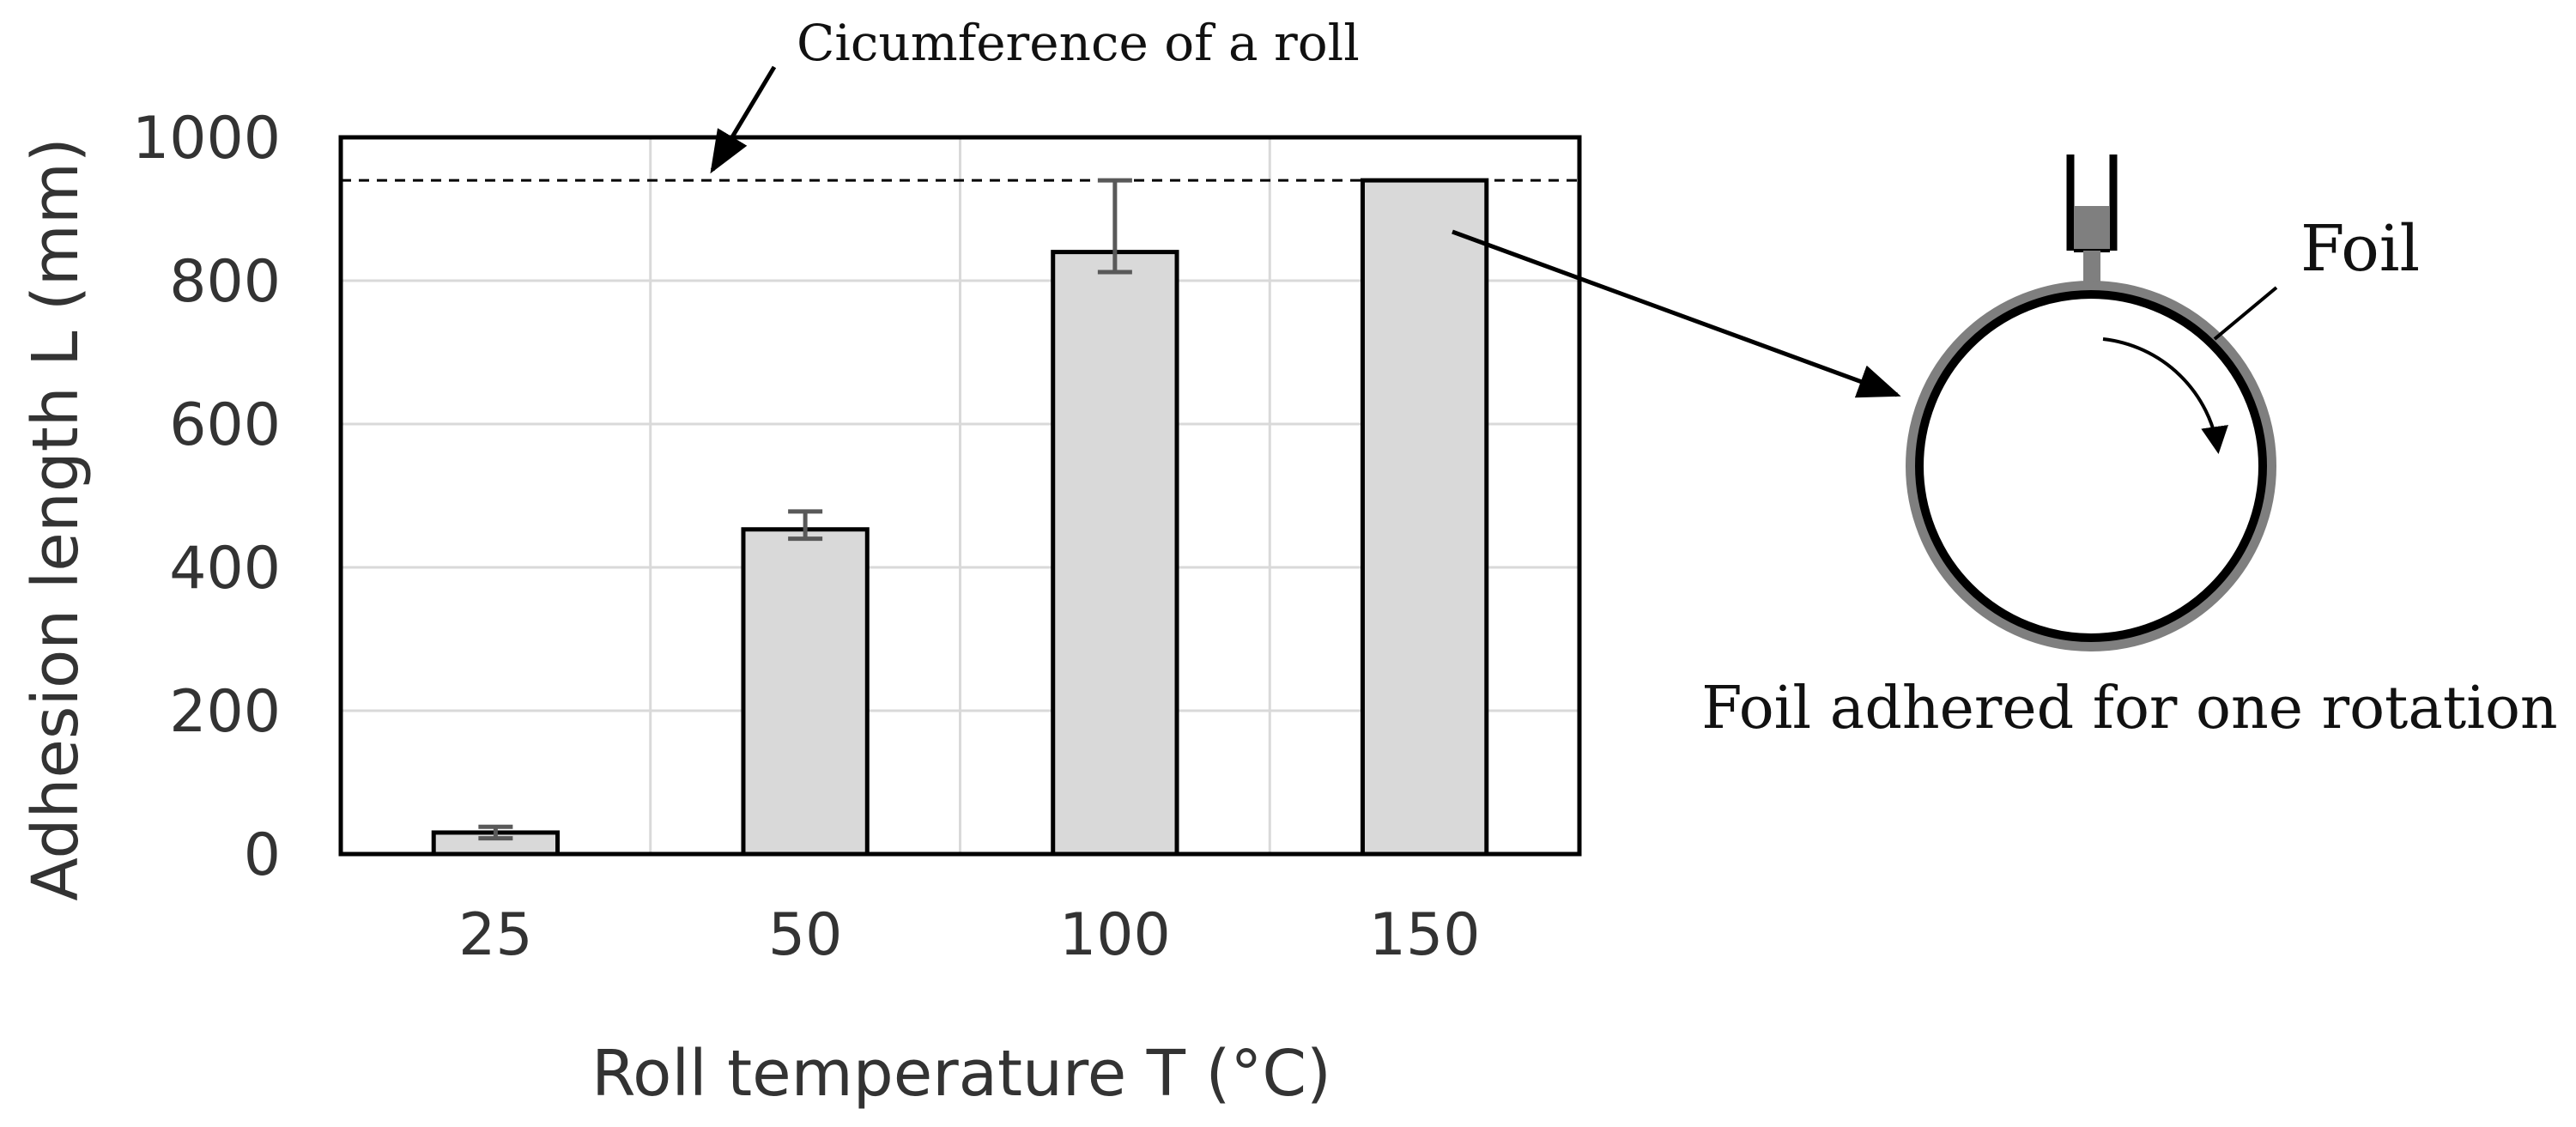 The height and width of the screenshot is (1127, 2576). Describe the element at coordinates (961, 1074) in the screenshot. I see `x-axis-title: Roll temperature T (°C)` at that location.